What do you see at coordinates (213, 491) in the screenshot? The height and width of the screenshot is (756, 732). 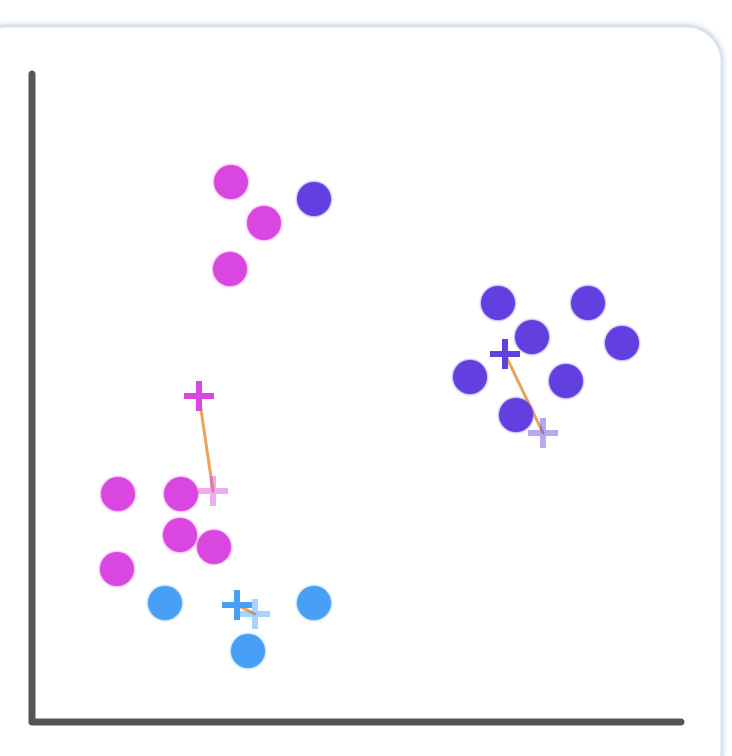 I see `centroid-new-magenta` at bounding box center [213, 491].